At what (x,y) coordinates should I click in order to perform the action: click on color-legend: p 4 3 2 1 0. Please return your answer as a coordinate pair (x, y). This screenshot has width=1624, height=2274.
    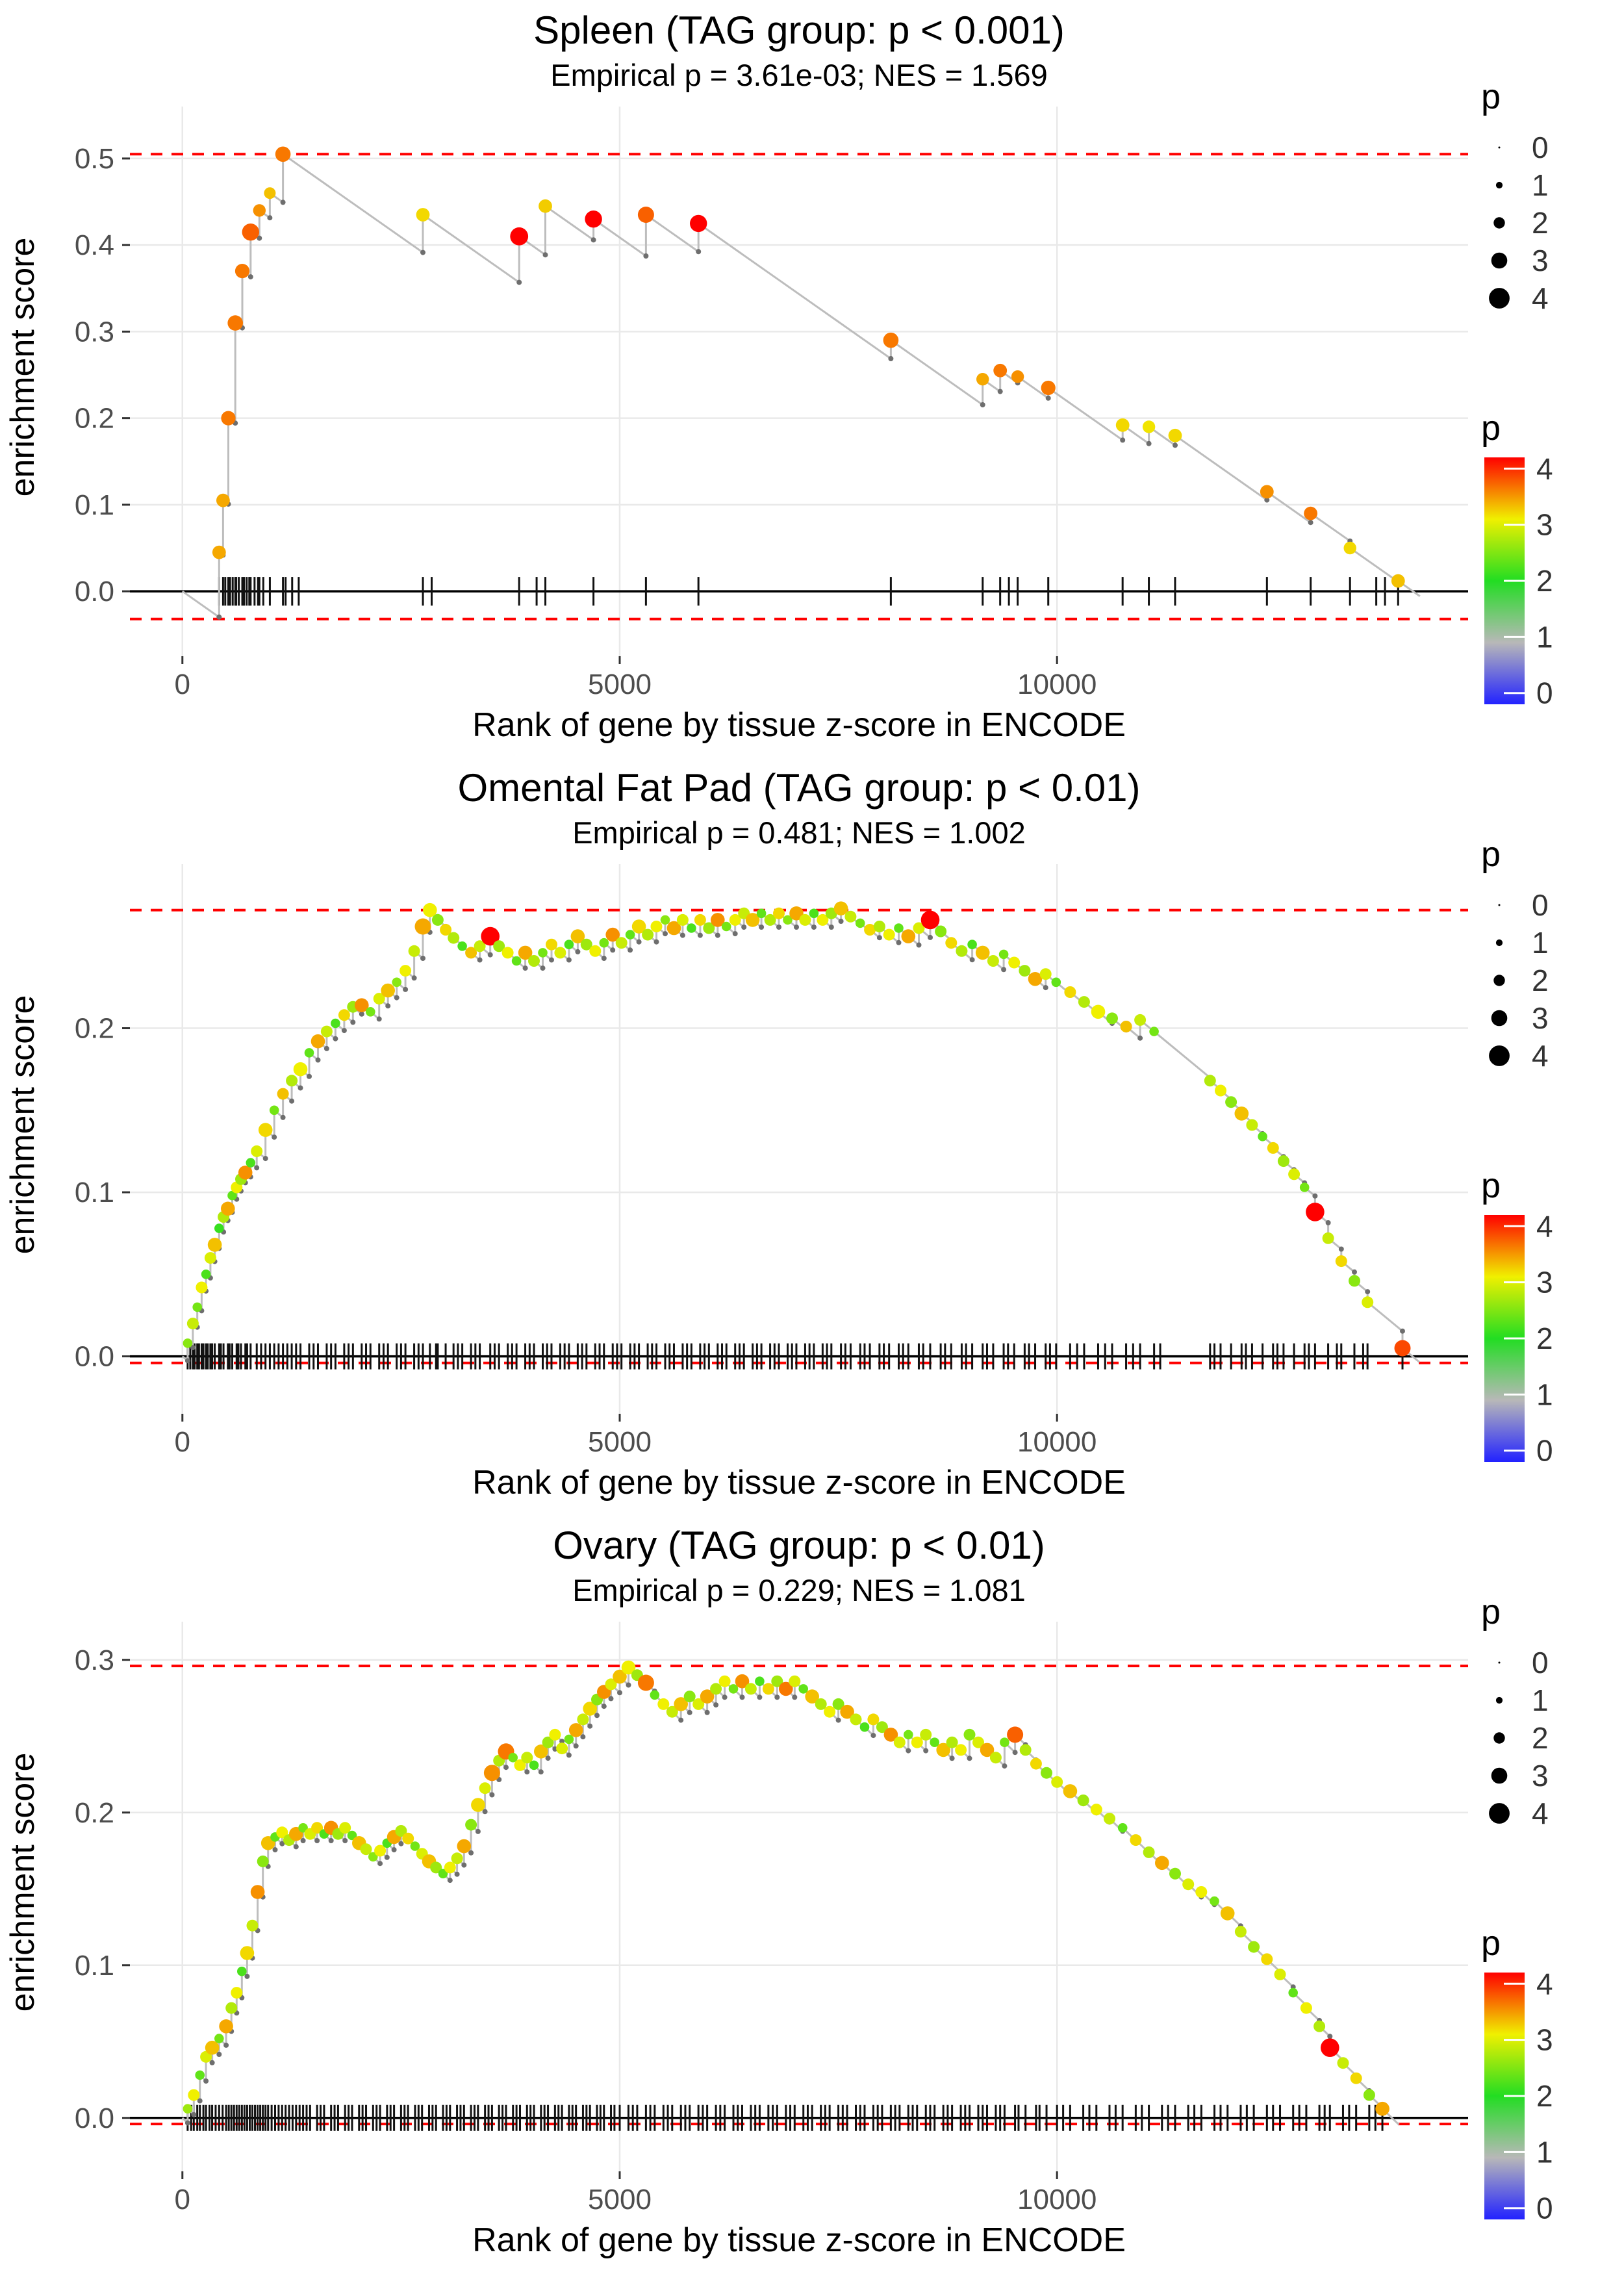
    Looking at the image, I should click on (1517, 1317).